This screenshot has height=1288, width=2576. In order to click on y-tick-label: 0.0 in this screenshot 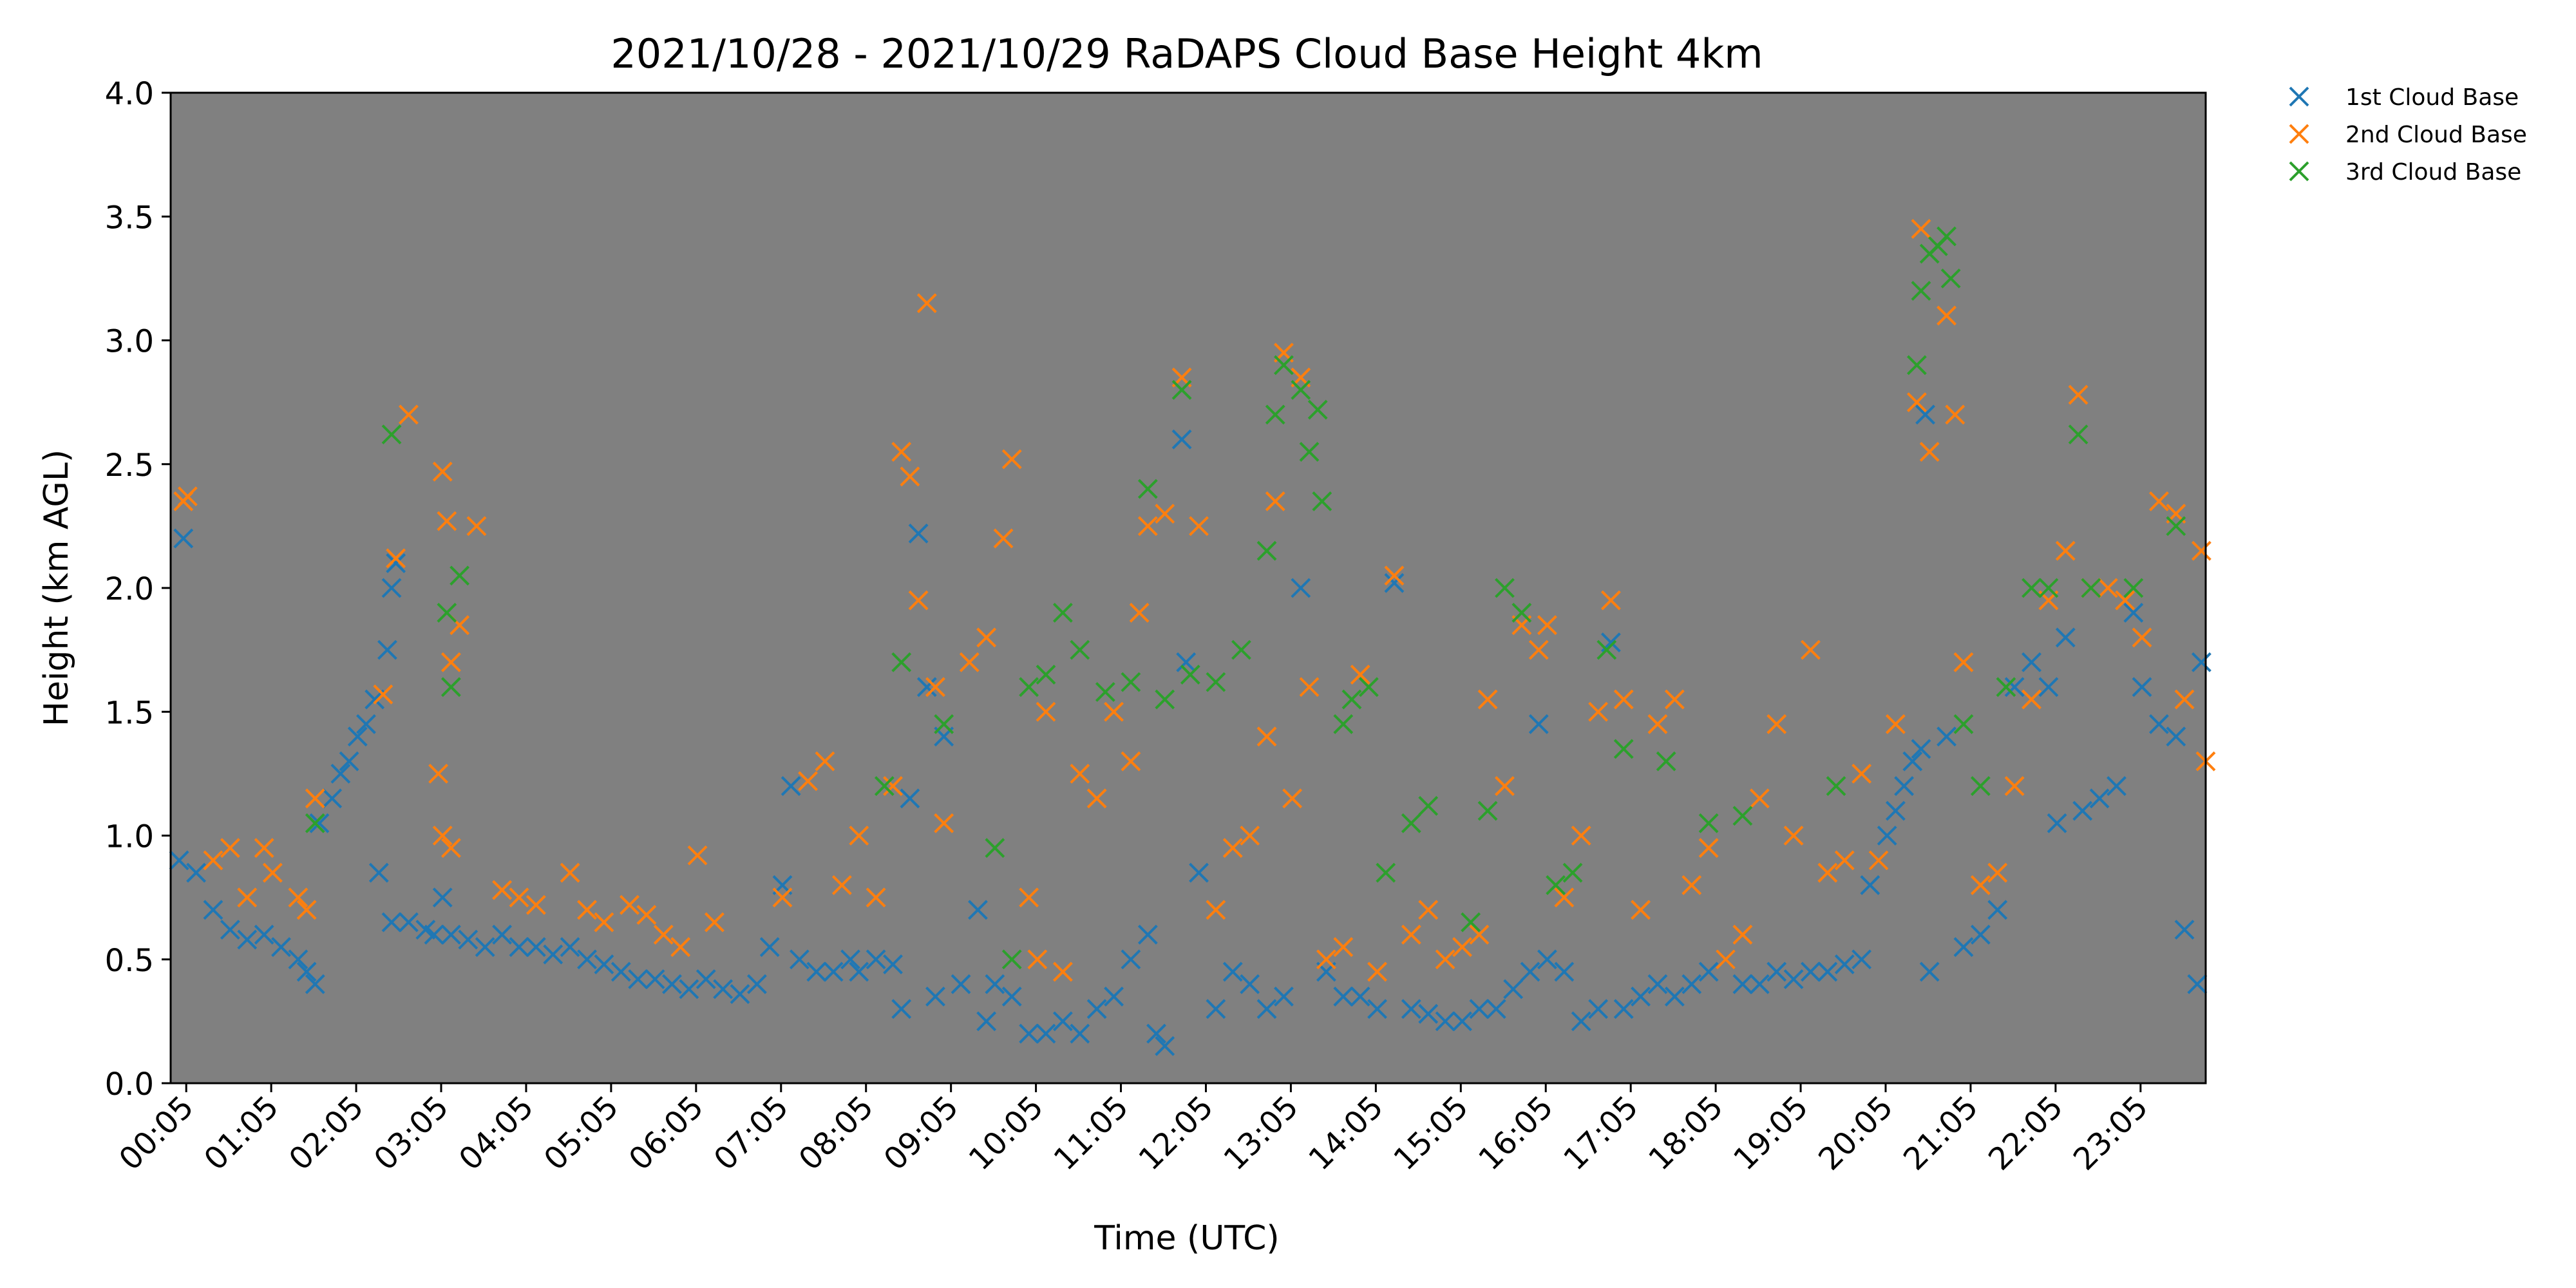, I will do `click(129, 1084)`.